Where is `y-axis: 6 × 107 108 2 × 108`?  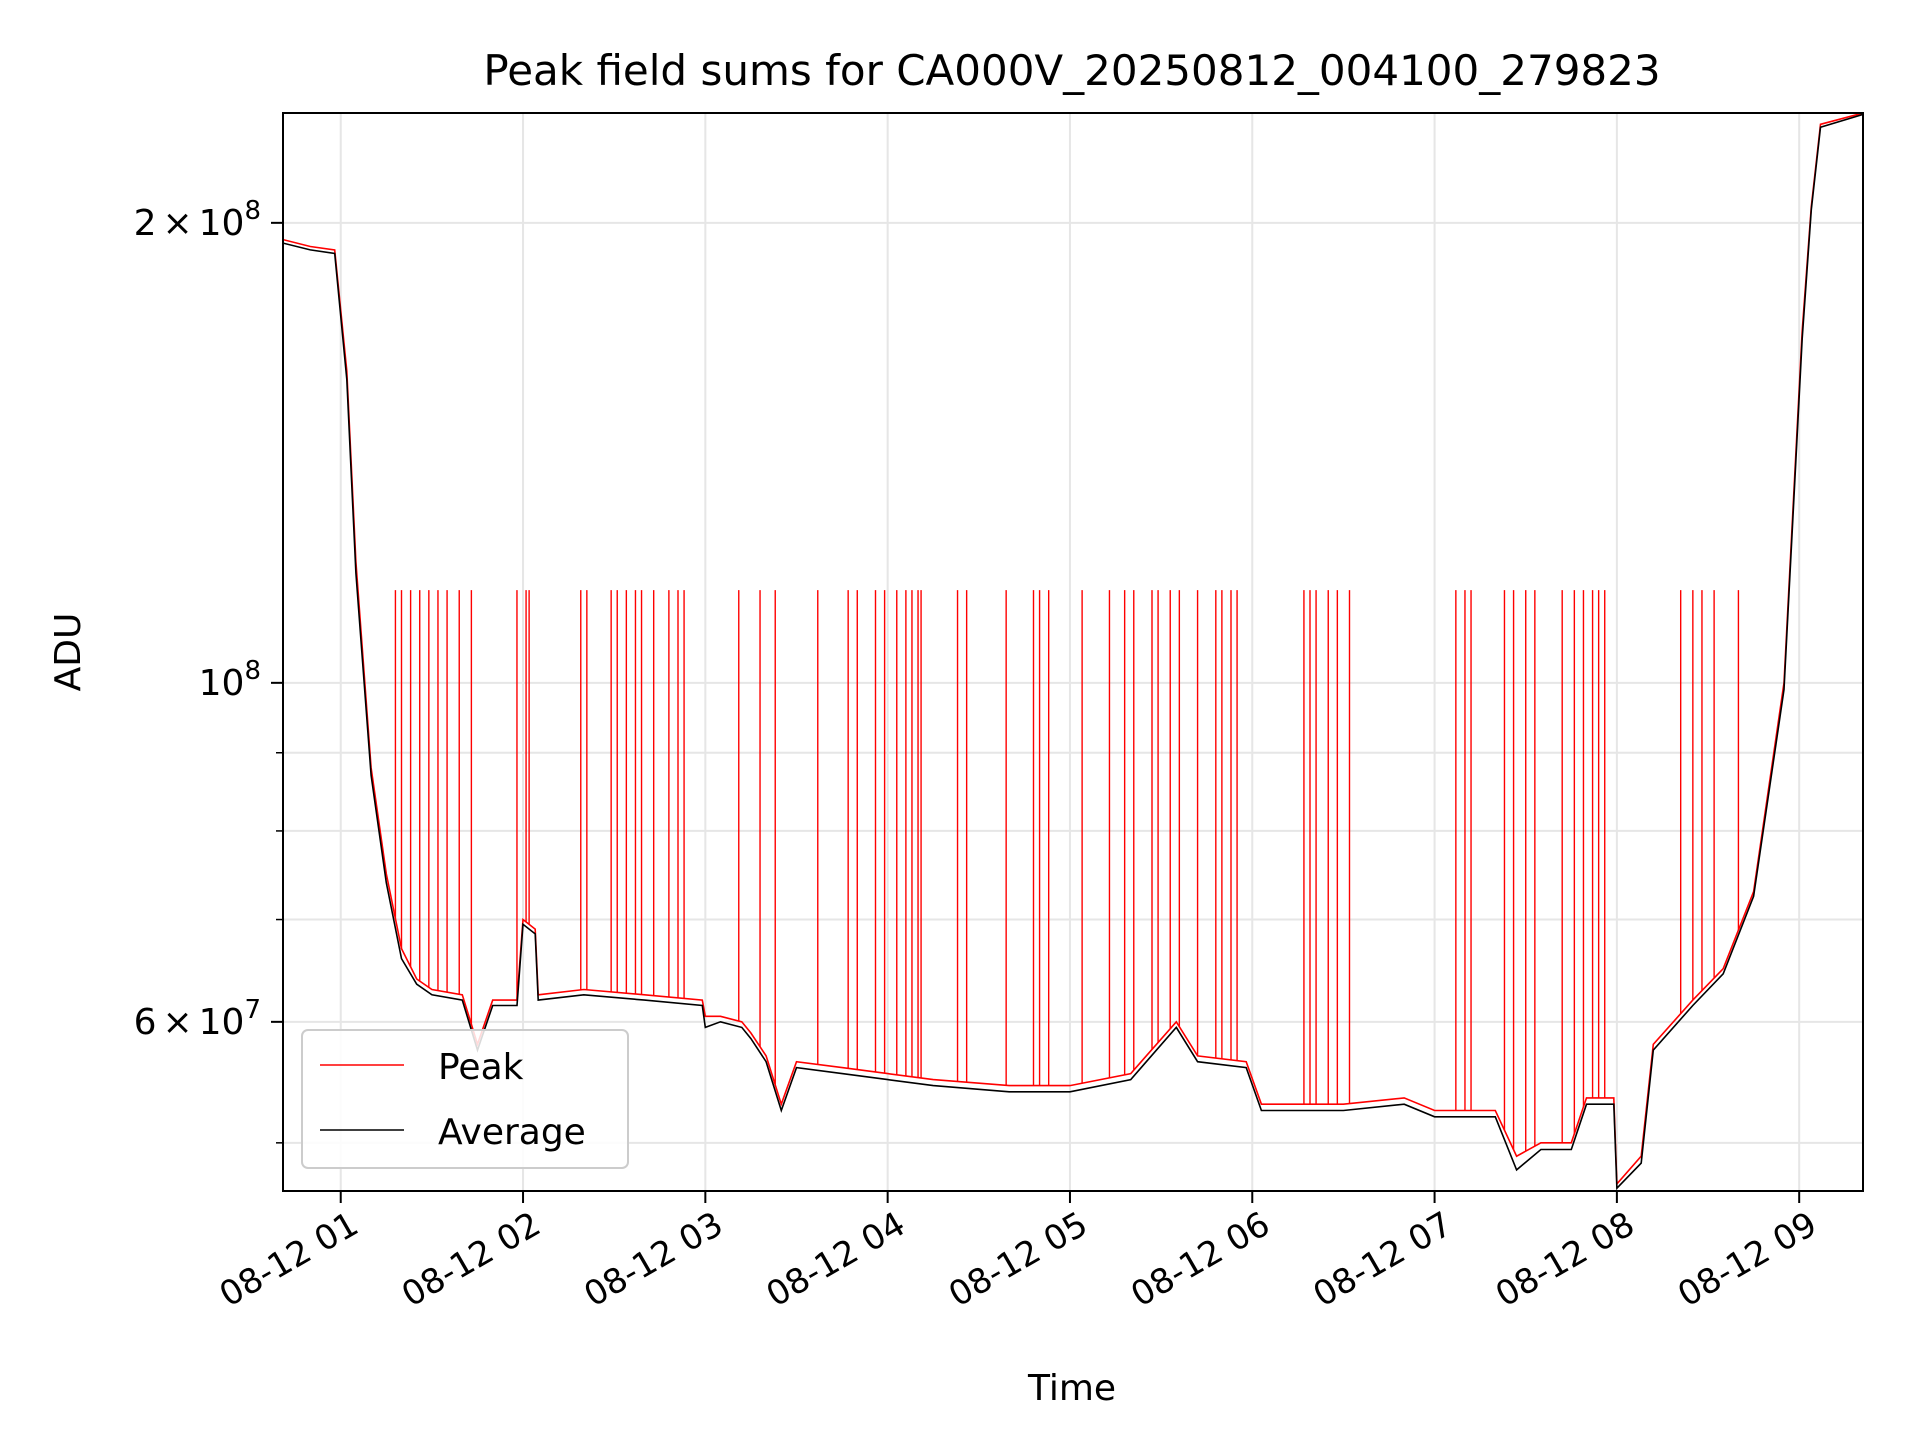 y-axis: 6 × 107 108 2 × 108 is located at coordinates (208, 670).